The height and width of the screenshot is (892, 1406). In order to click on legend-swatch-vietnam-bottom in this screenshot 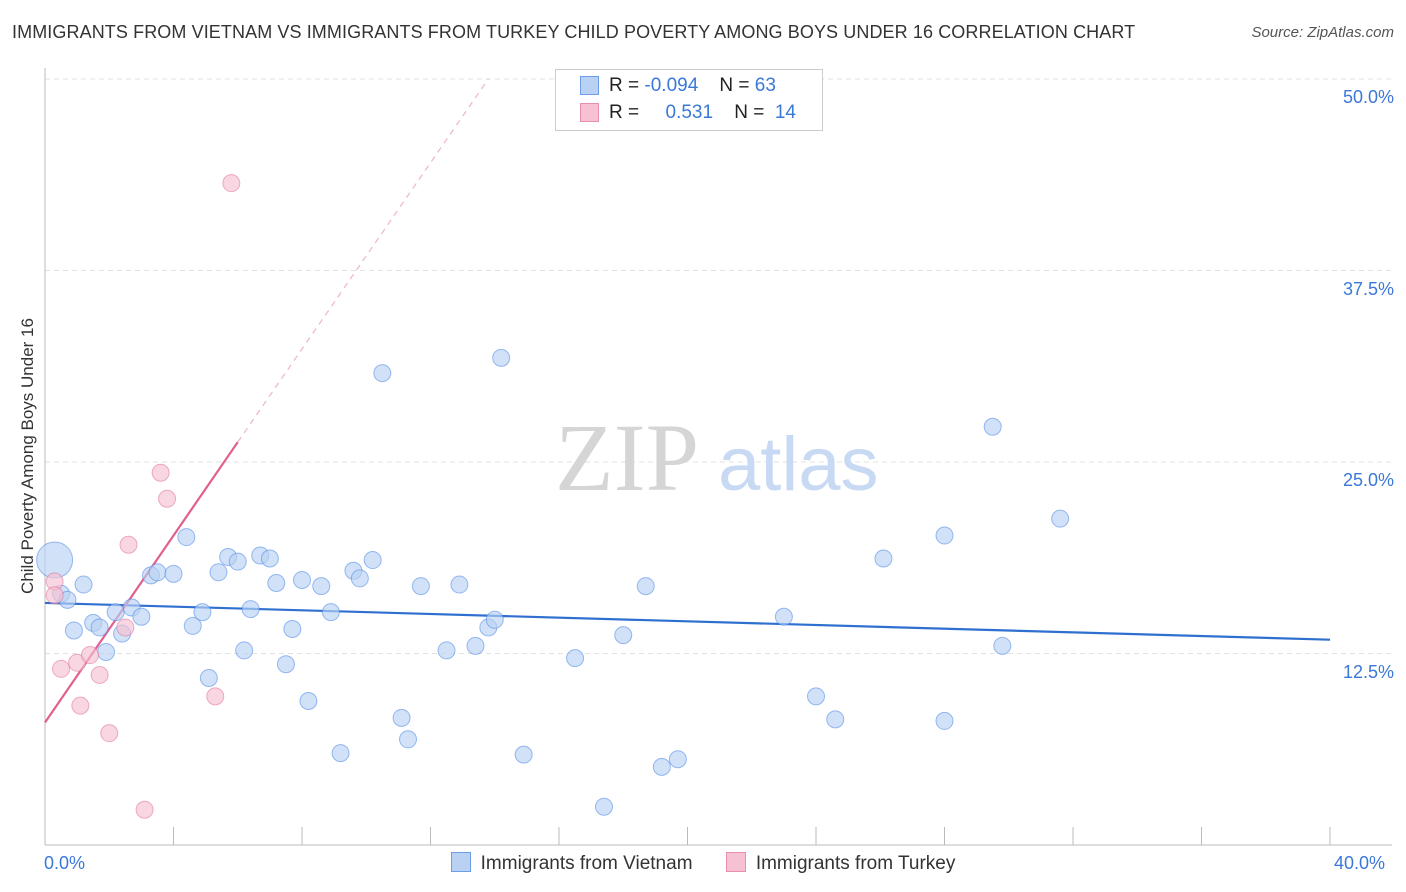, I will do `click(460, 862)`.